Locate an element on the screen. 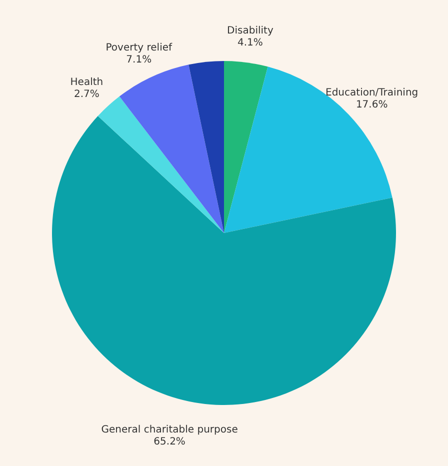 The image size is (448, 466). slice-label: Education/Training is located at coordinates (372, 92).